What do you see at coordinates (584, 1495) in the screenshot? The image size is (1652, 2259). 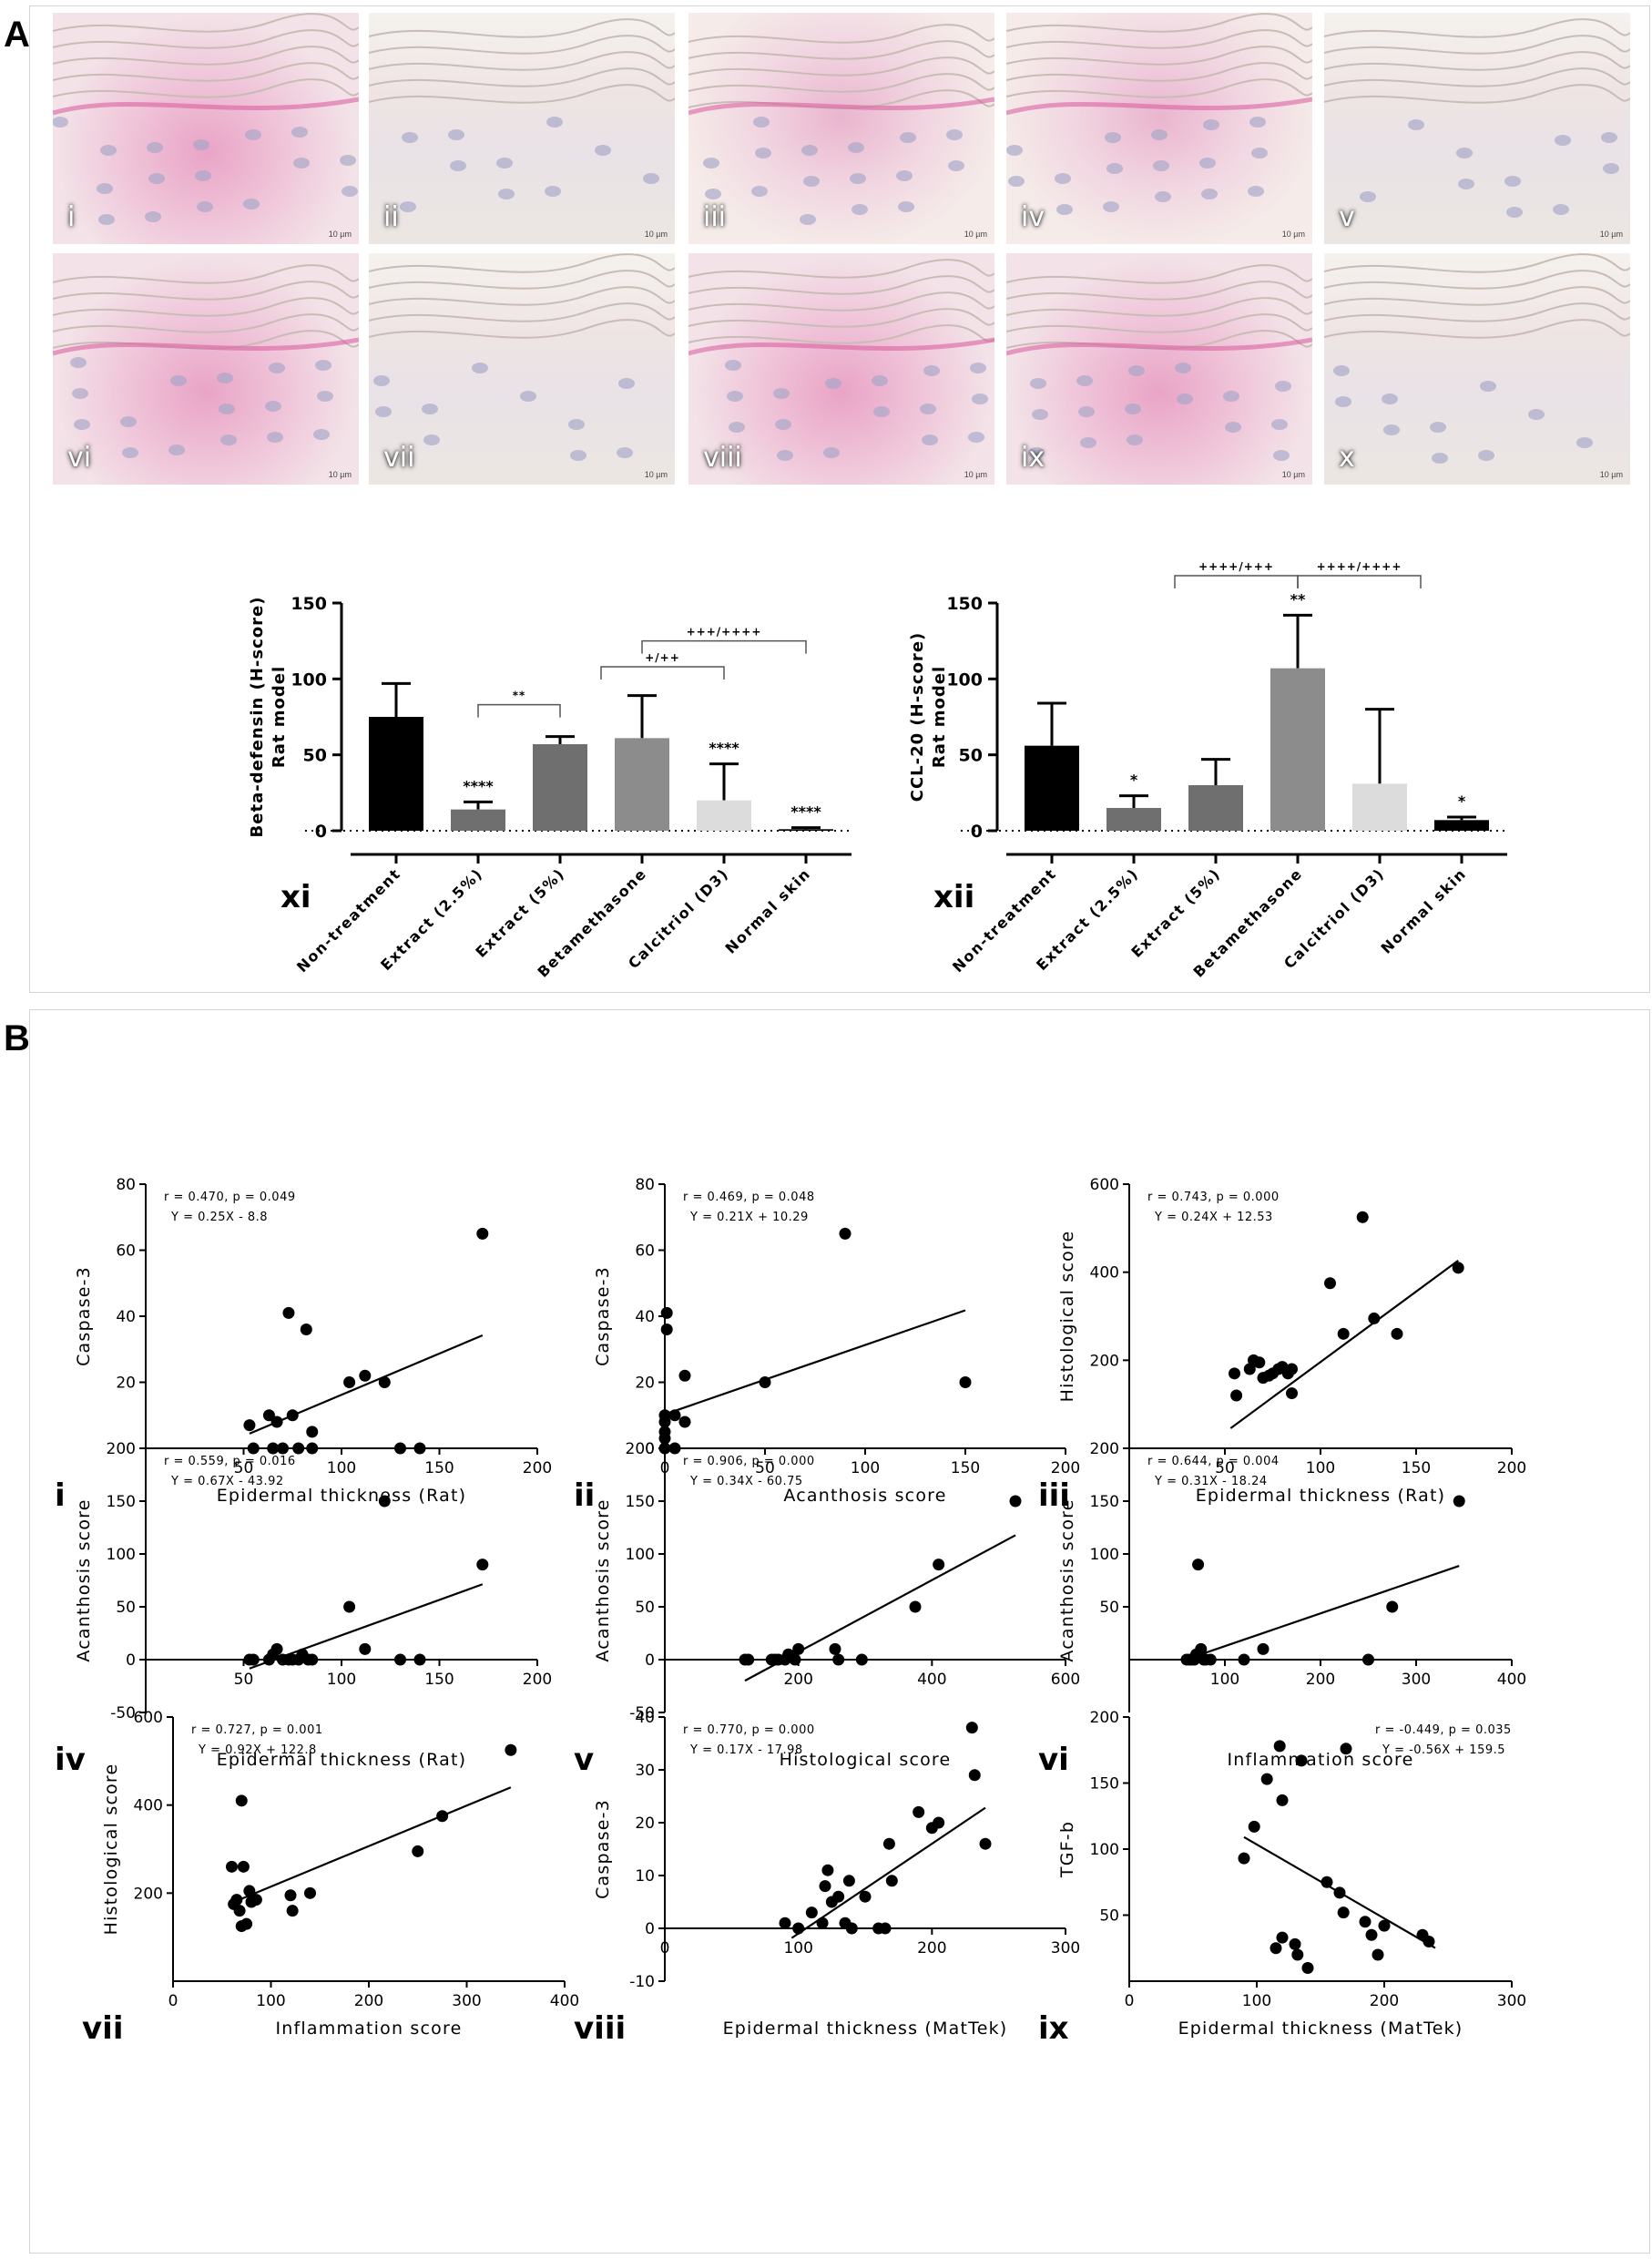 I see `chart-panel-label: ii` at bounding box center [584, 1495].